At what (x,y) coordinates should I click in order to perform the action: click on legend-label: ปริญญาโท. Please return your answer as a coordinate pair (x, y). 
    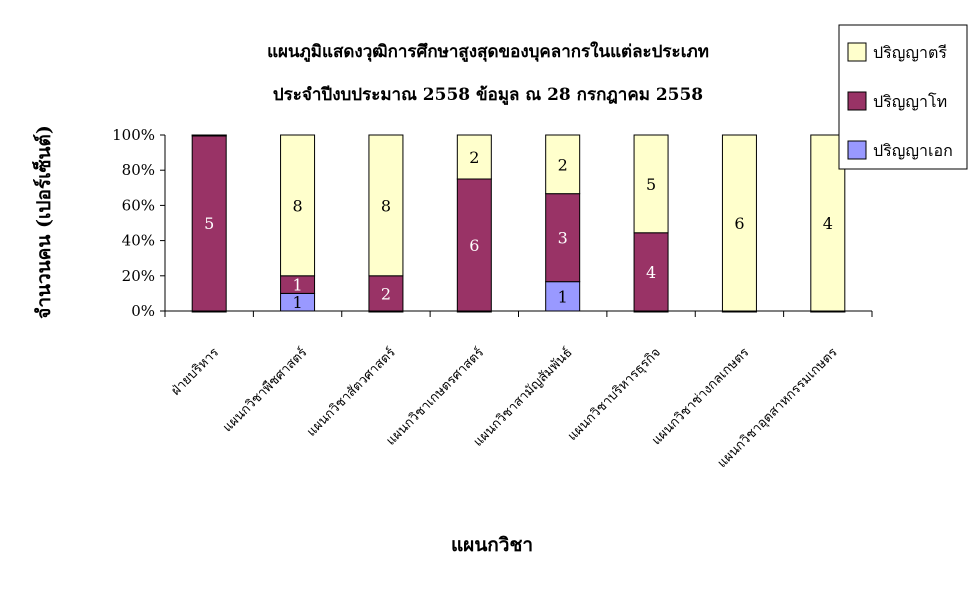
    Looking at the image, I should click on (910, 101).